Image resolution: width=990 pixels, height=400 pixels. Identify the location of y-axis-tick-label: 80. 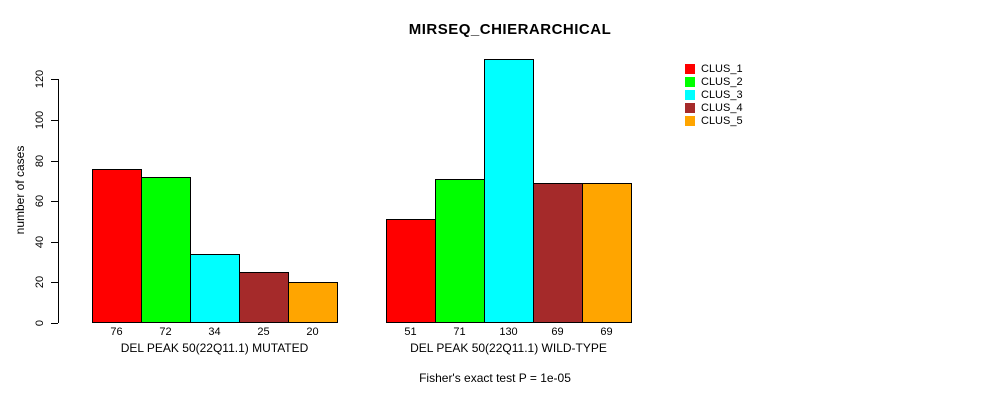
(40, 160).